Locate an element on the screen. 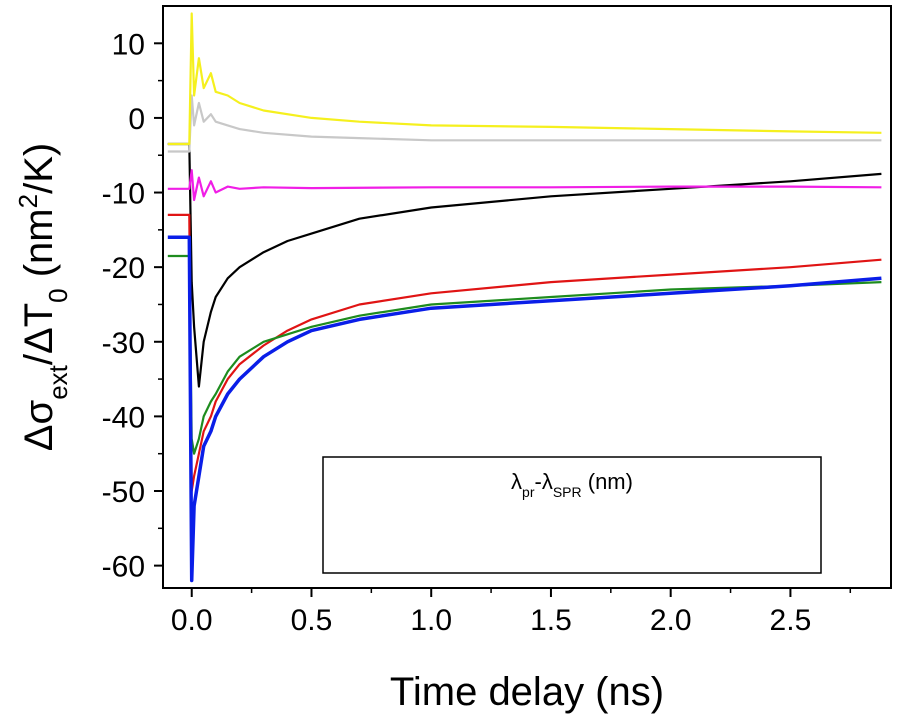 The image size is (903, 723). legend-title: λpr-λSPR (nm) is located at coordinates (572, 484).